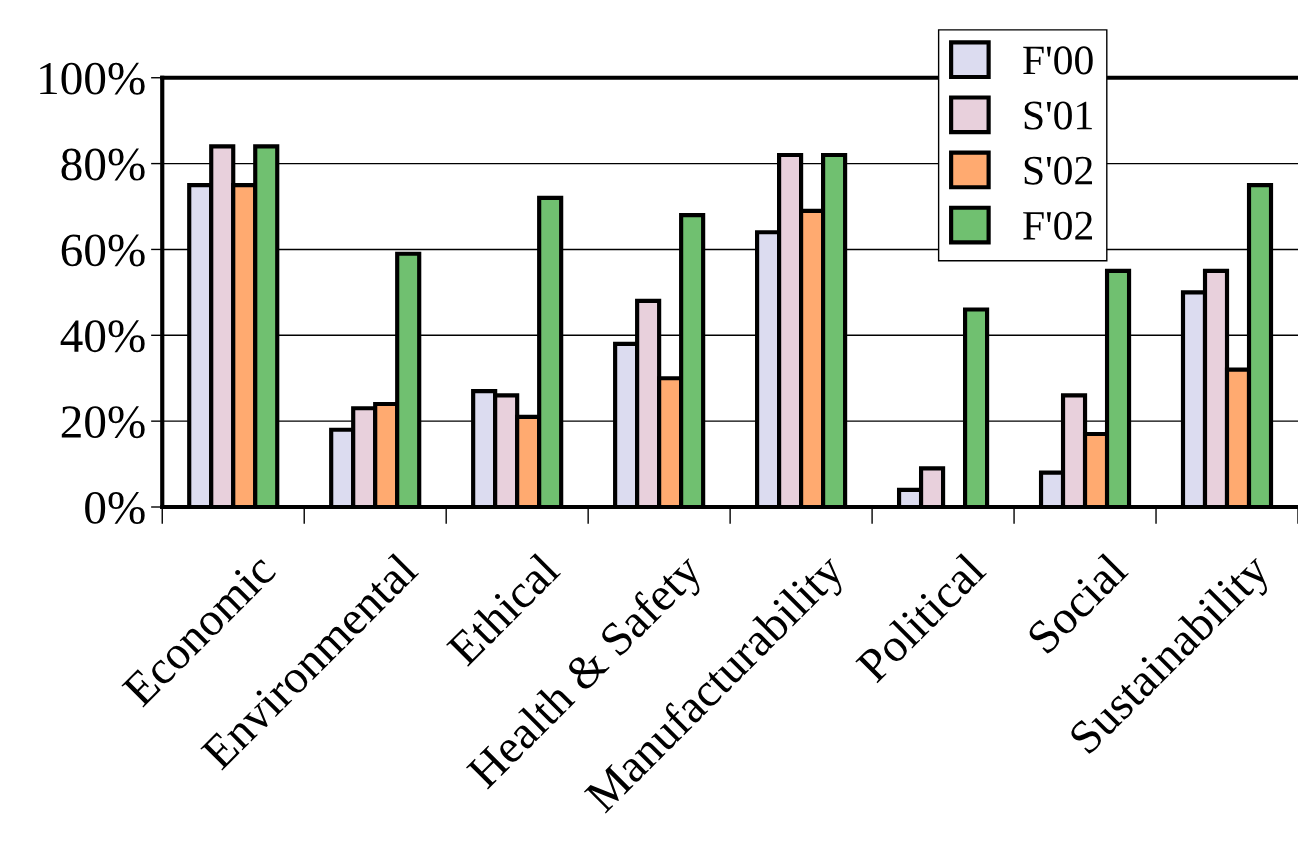  What do you see at coordinates (1058, 225) in the screenshot?
I see `legend-label: F'02` at bounding box center [1058, 225].